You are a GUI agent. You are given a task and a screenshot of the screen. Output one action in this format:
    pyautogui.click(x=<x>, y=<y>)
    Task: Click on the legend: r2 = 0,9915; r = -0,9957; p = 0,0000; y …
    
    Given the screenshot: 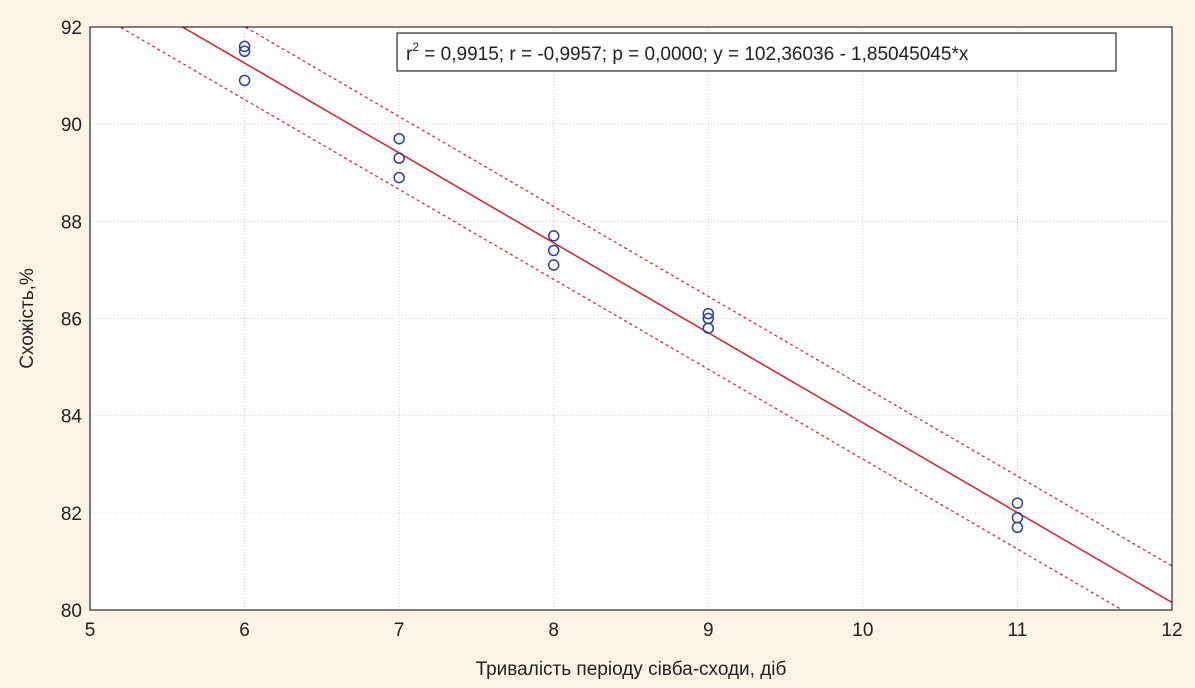 What is the action you would take?
    pyautogui.click(x=756, y=52)
    